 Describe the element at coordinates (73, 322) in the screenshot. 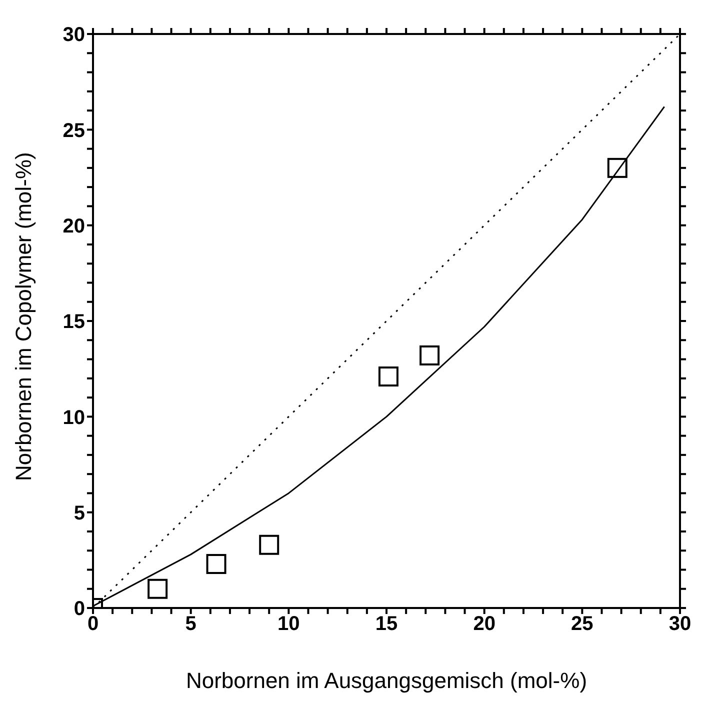

I see `y-tick-label: 15` at that location.